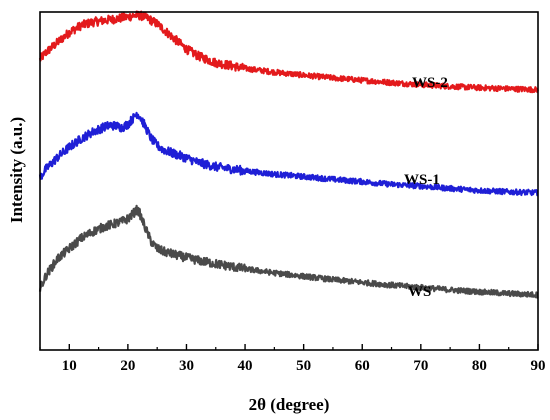 The image size is (550, 420). I want to click on x-tick-label: 50, so click(303, 366).